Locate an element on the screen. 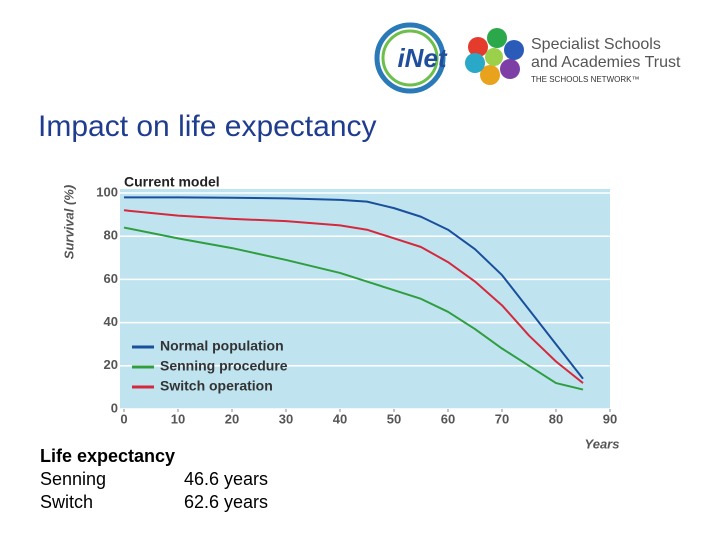 The image size is (720, 540). y-tick-label: 80 is located at coordinates (111, 235).